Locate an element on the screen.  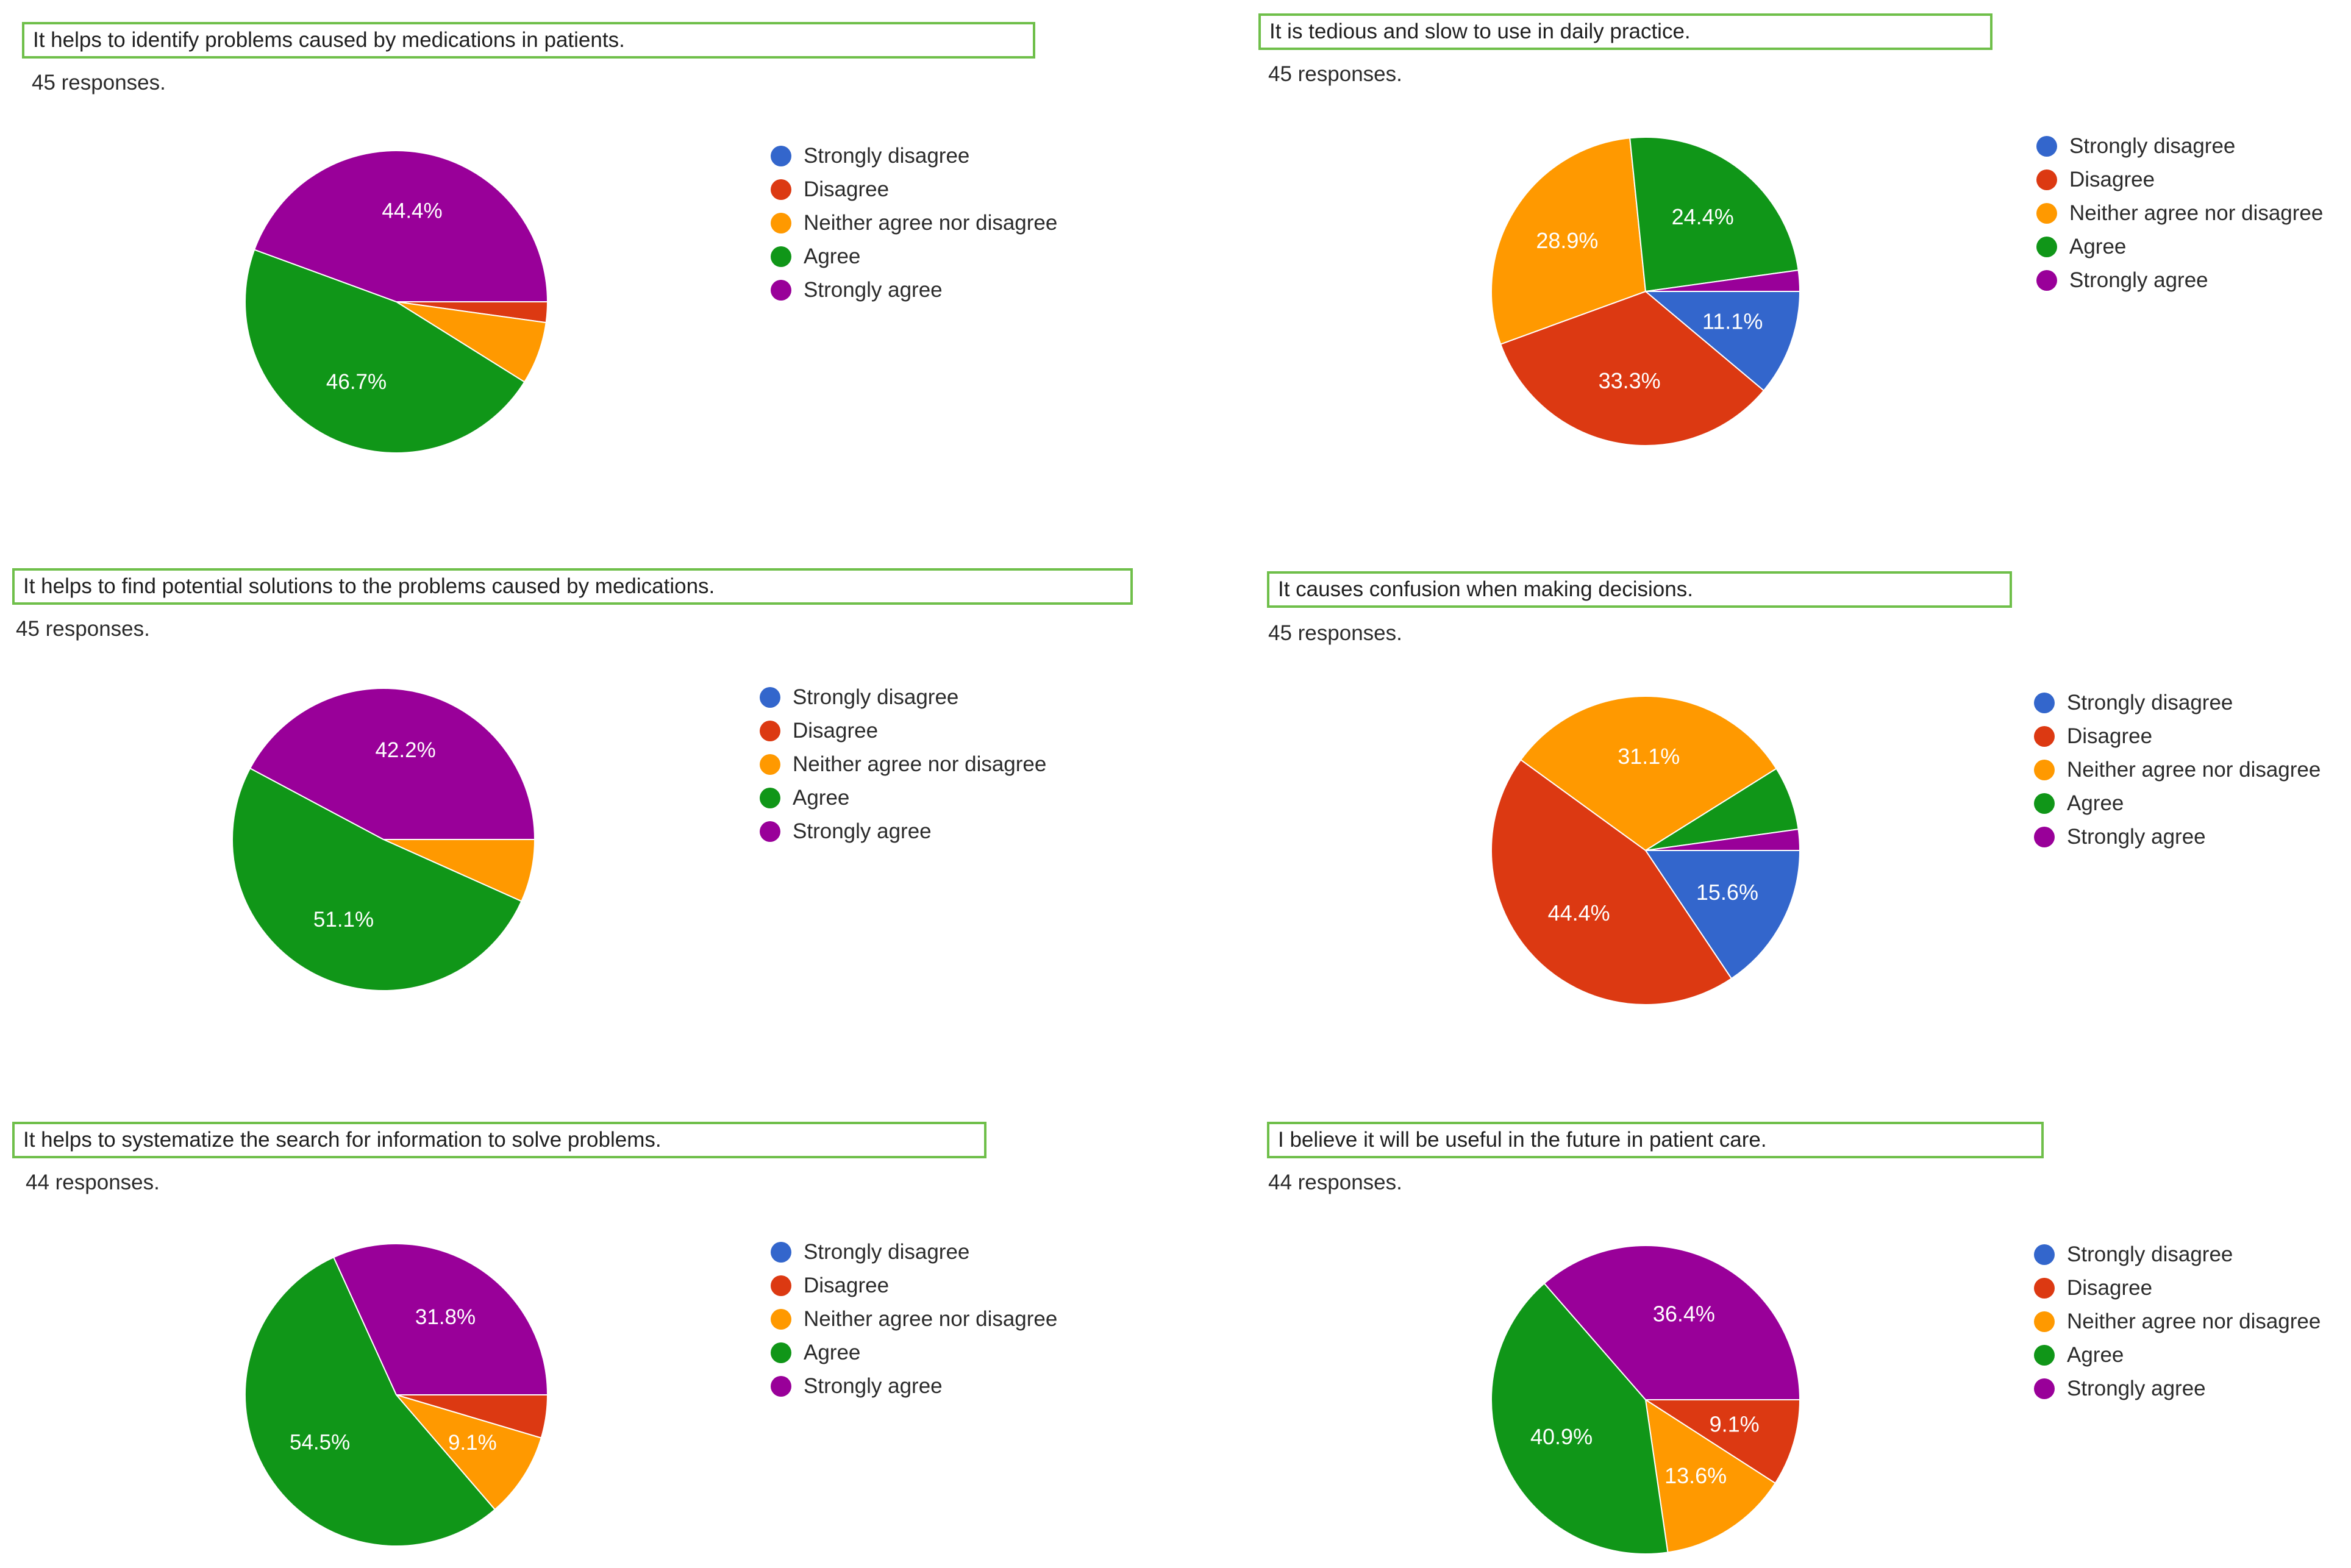
slice-label-strongly-agree: 42.2% is located at coordinates (405, 750).